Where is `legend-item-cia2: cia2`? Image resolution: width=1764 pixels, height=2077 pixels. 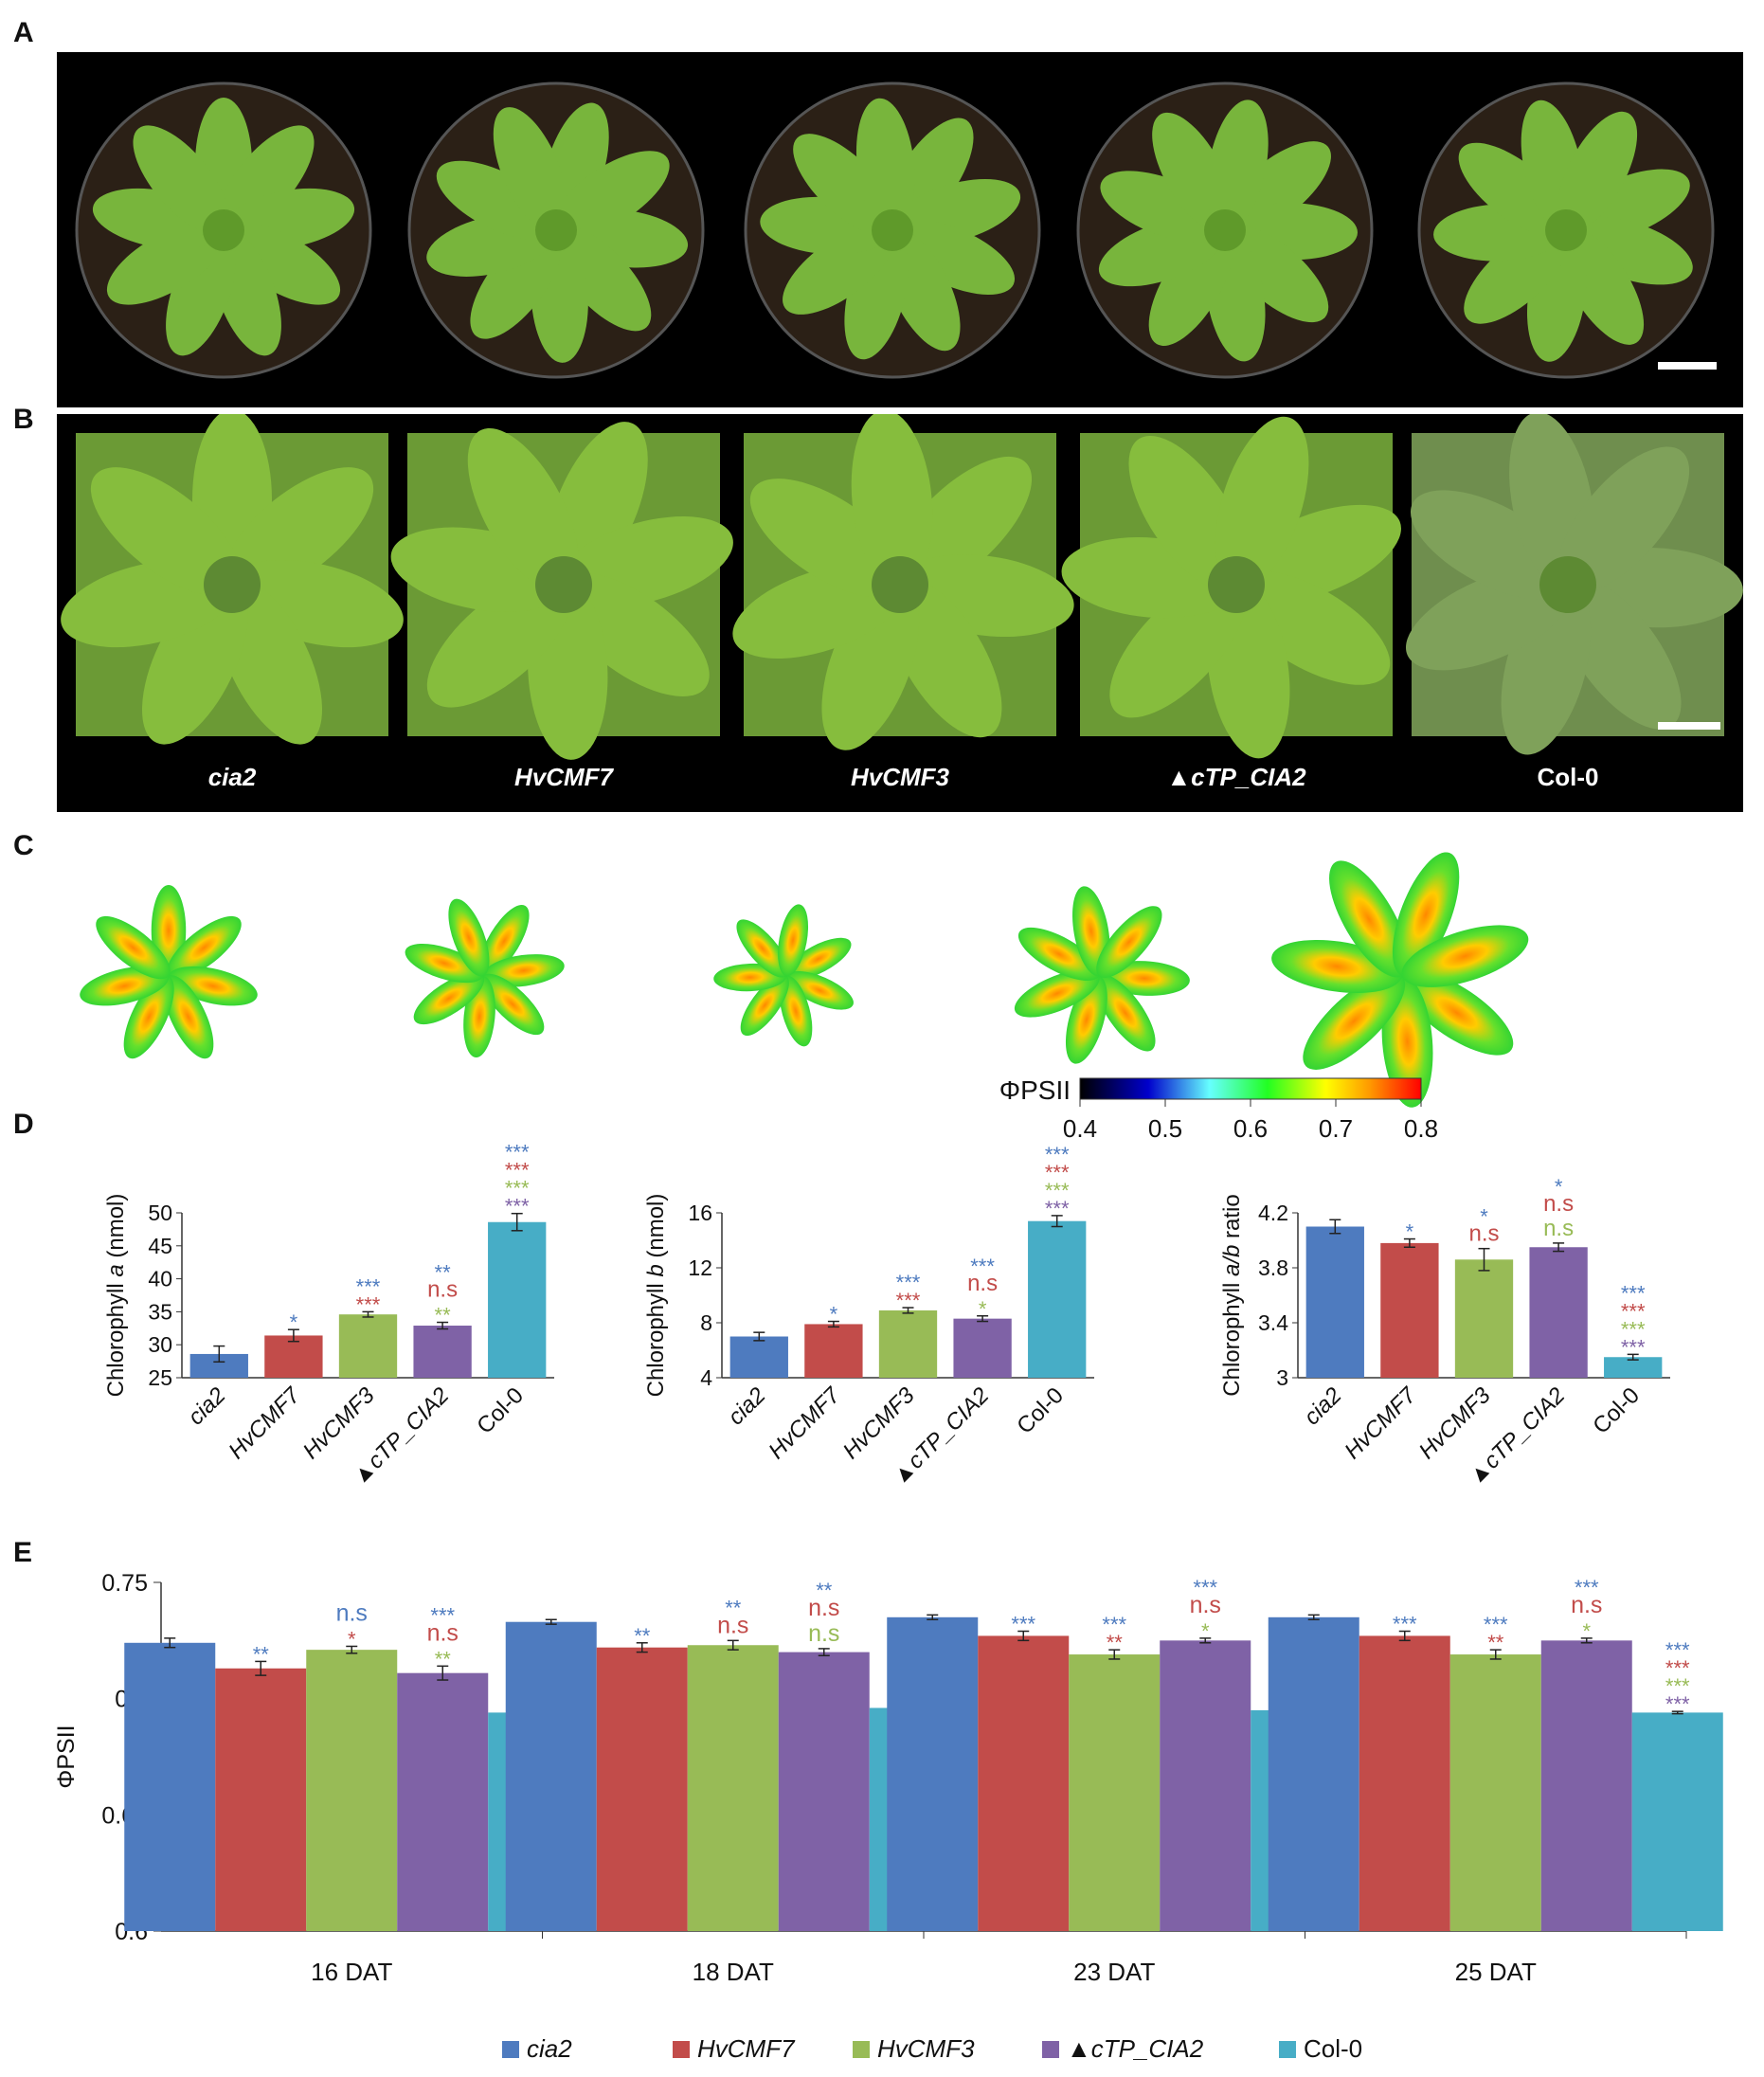
legend-item-cia2: cia2 is located at coordinates (537, 2048).